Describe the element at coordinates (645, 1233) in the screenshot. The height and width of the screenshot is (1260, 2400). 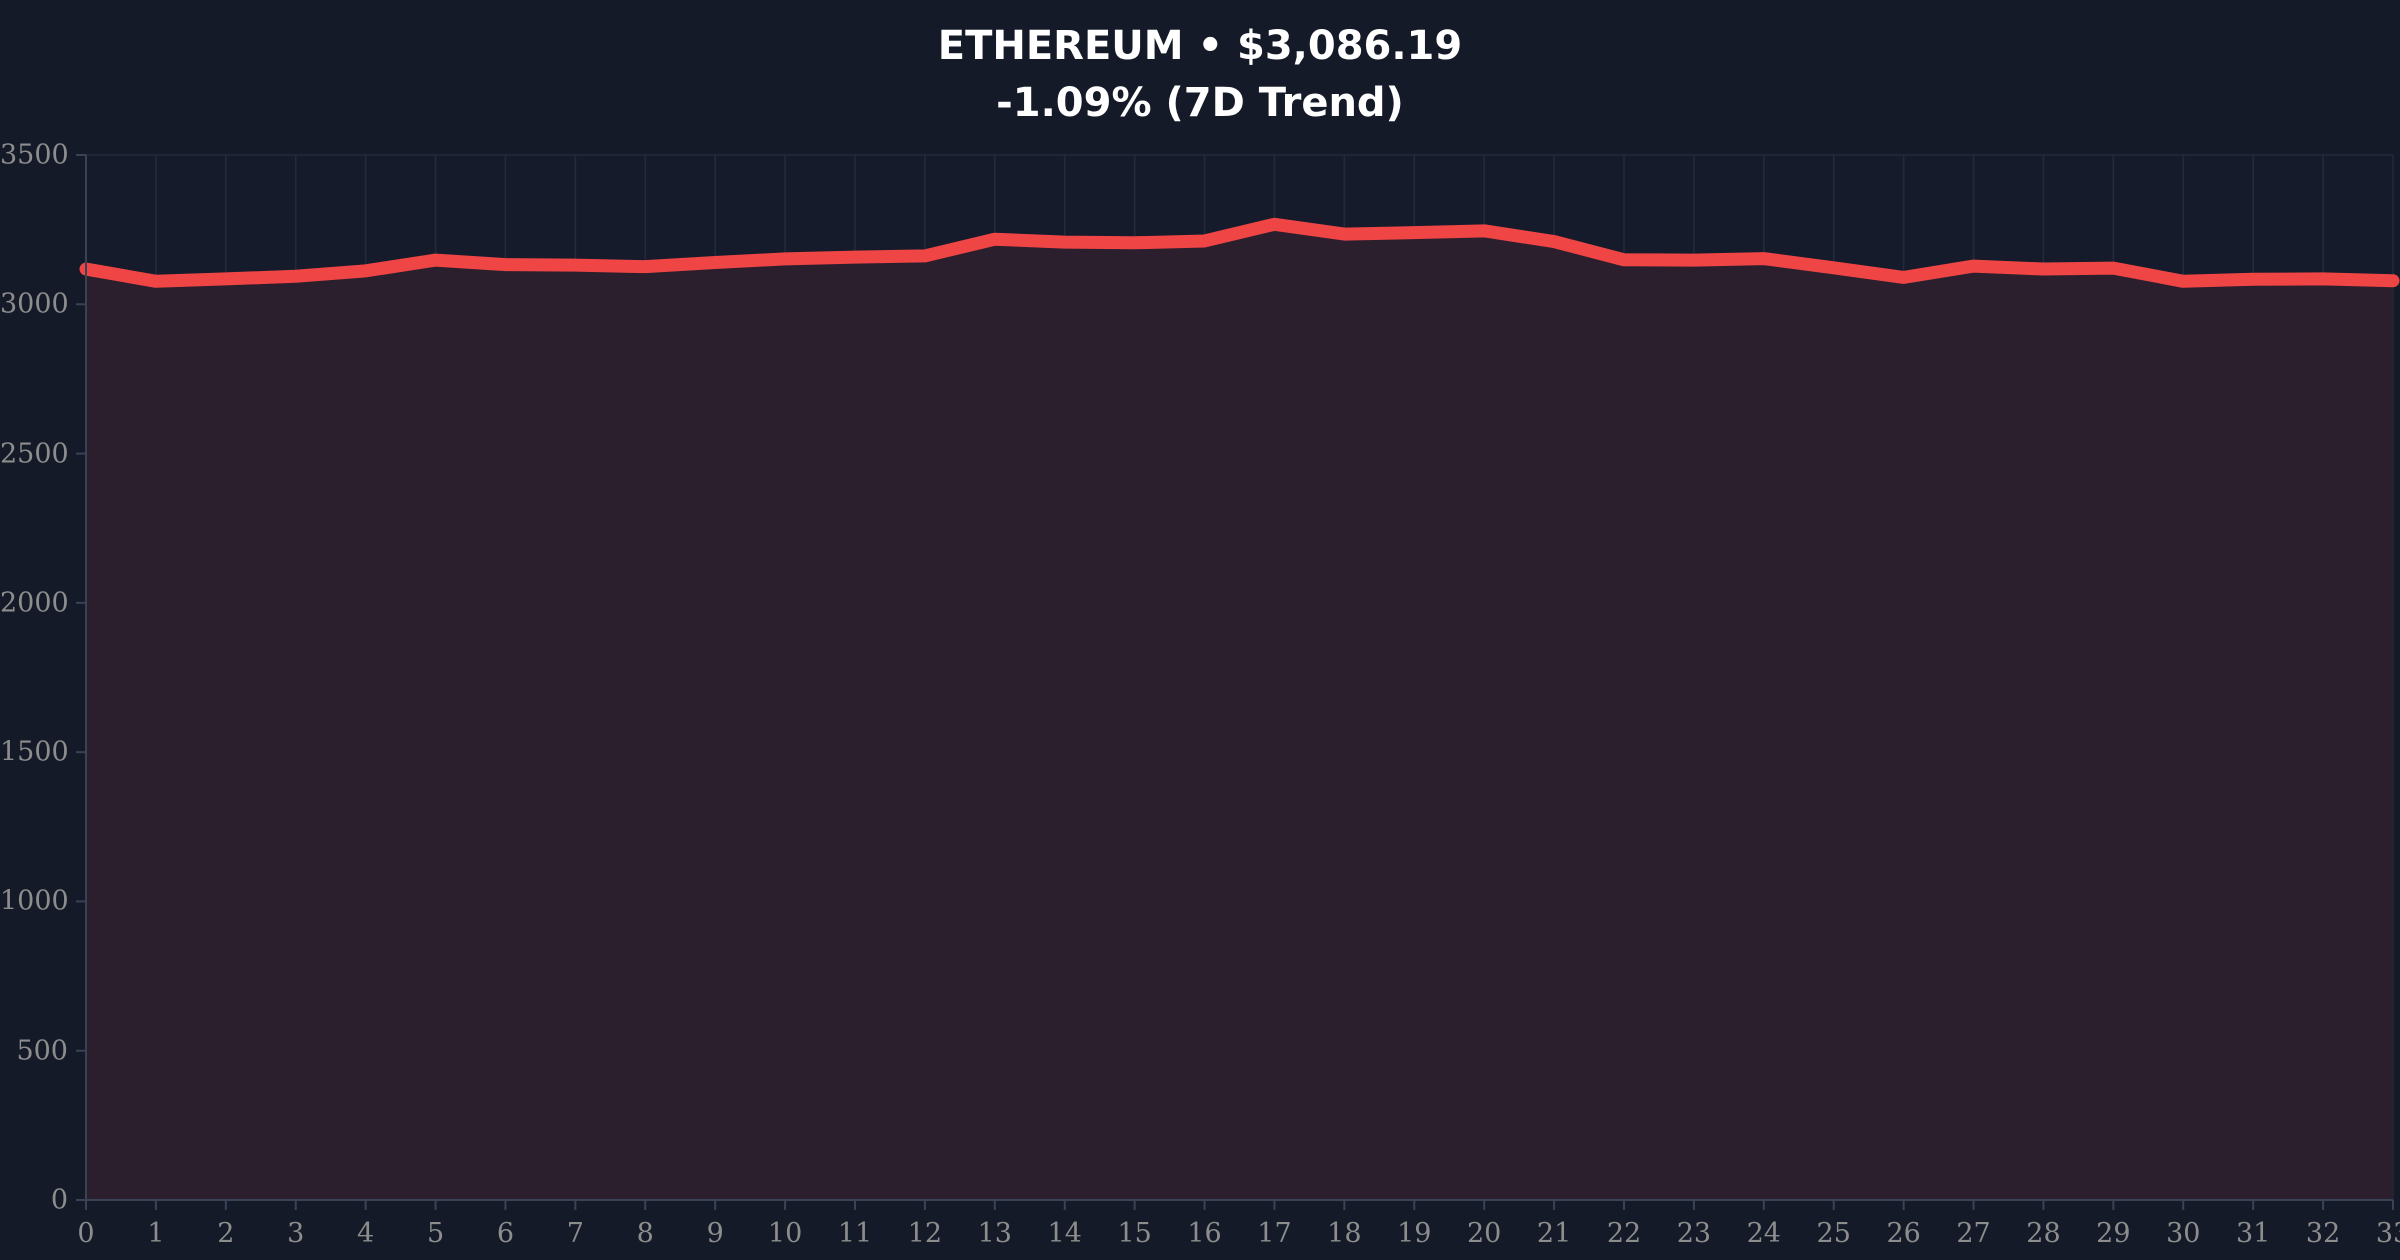
I see `x-axis-tick-label: 8` at that location.